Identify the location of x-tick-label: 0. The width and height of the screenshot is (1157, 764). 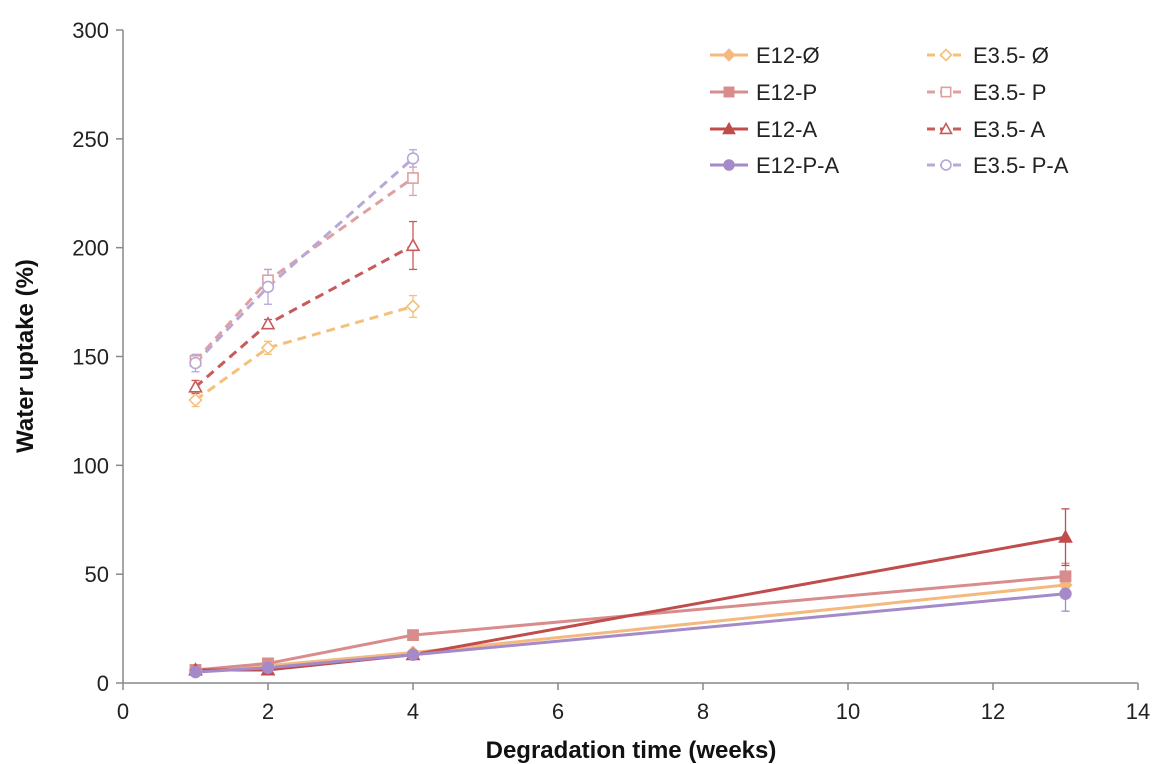
(123, 711).